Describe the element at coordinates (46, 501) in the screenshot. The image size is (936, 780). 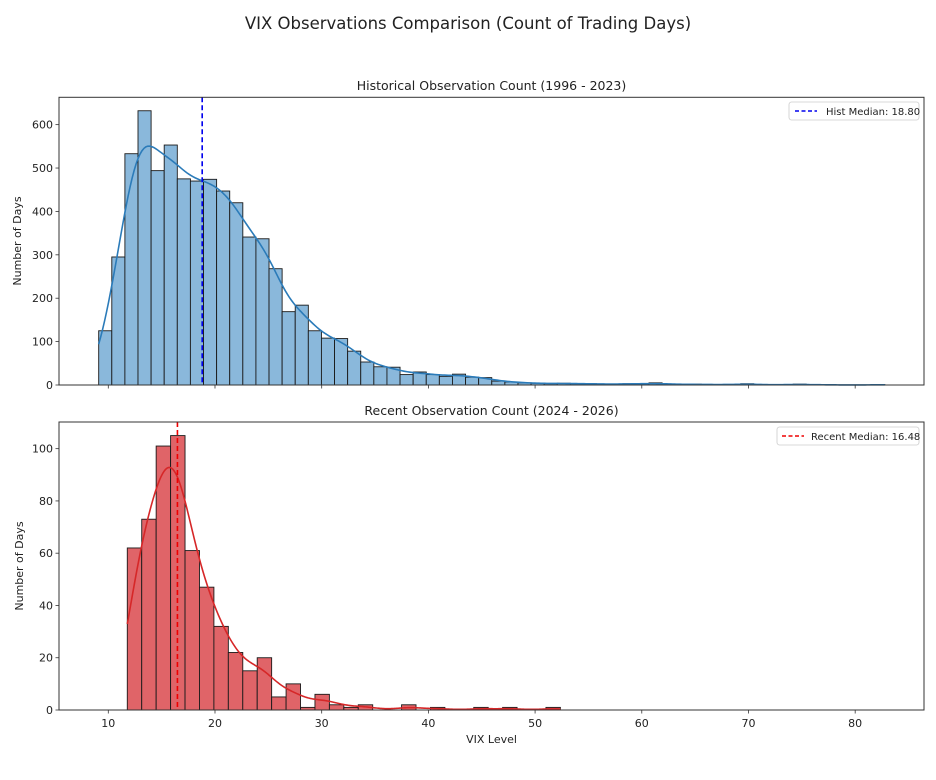
I see `recent-ytick-label: 80` at that location.